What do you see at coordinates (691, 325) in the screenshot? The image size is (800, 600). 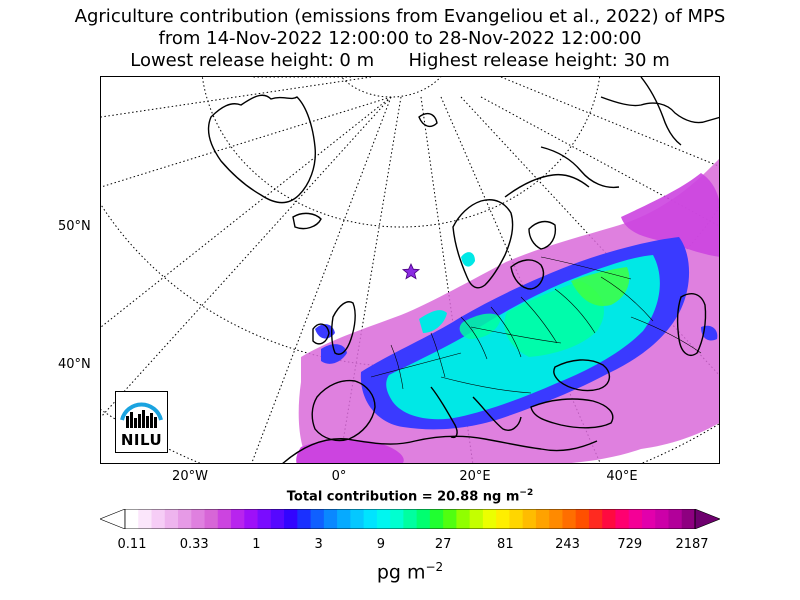 I see `caspian-coast` at bounding box center [691, 325].